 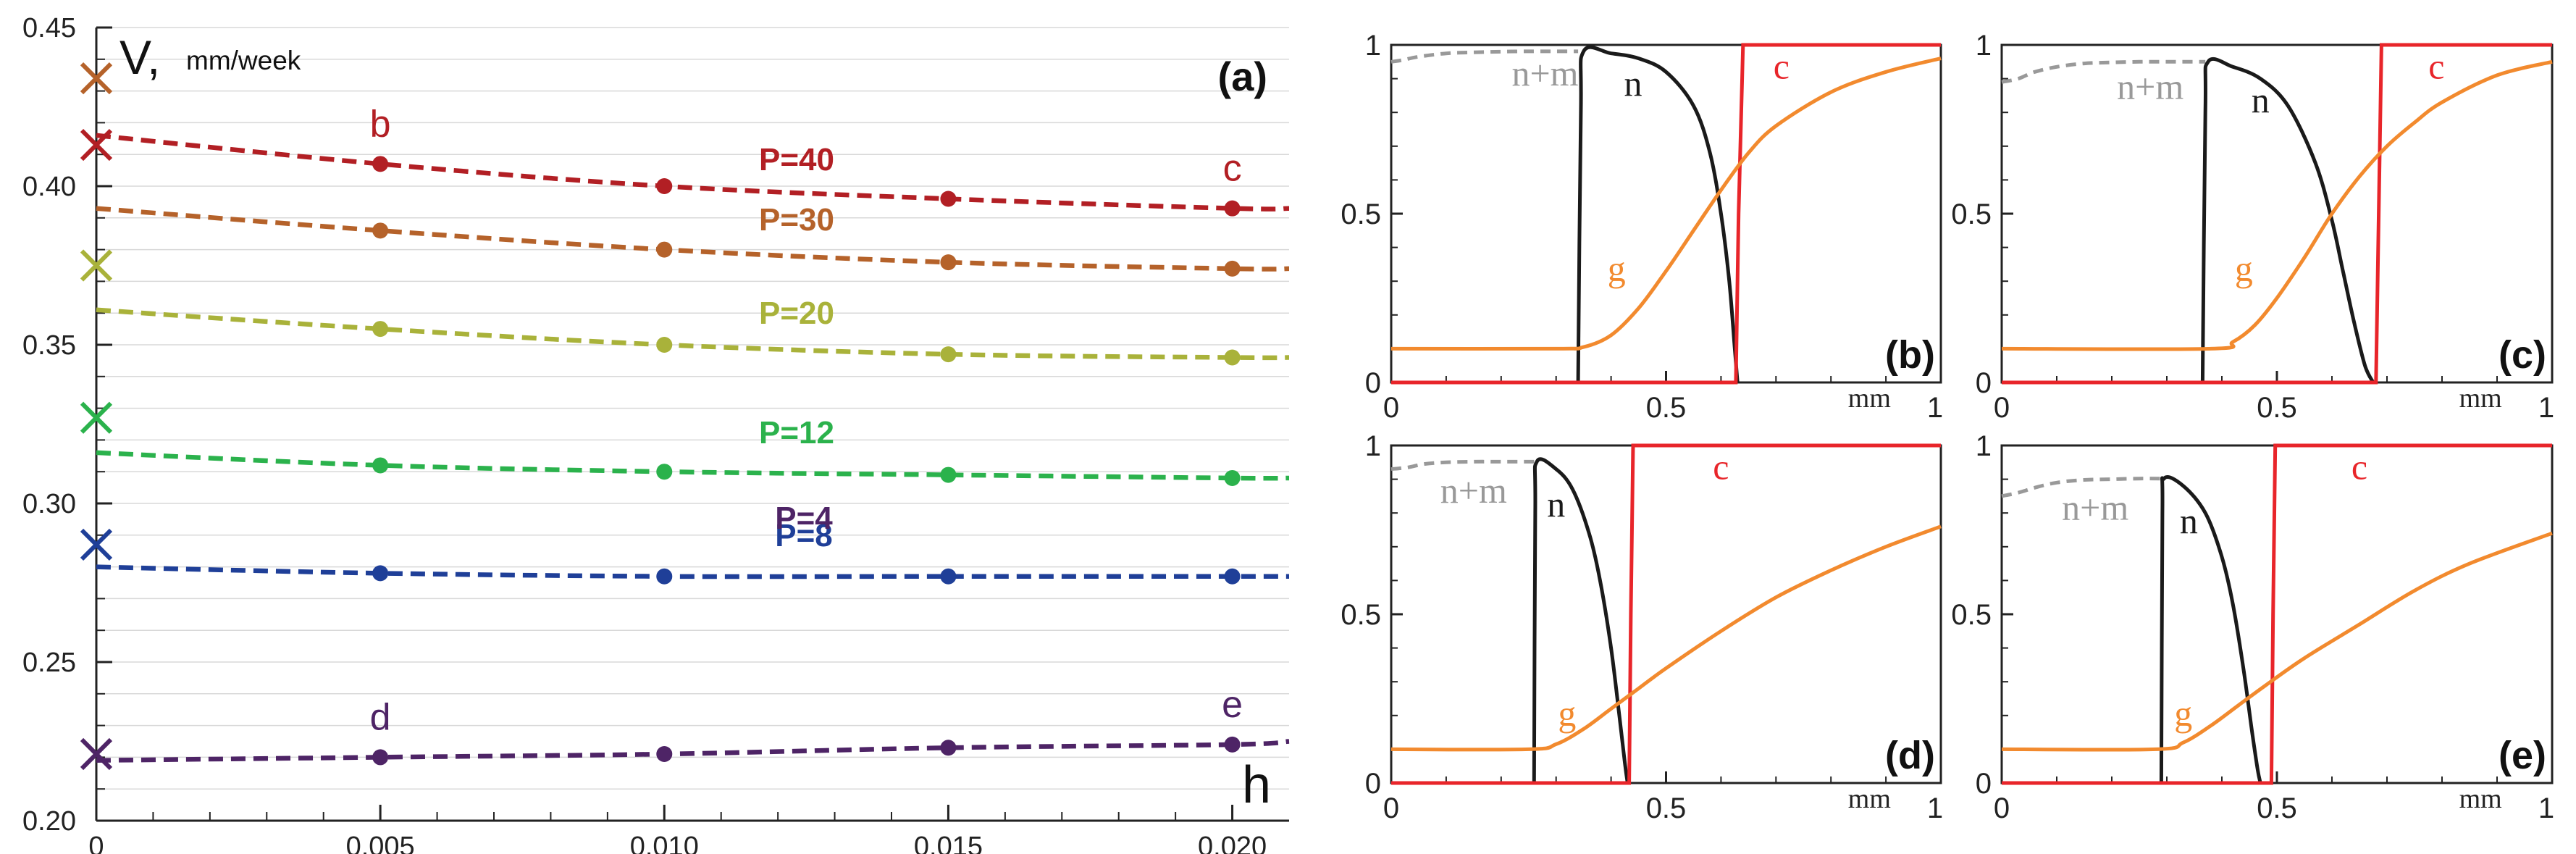 I want to click on y-tick-label: 0.30, so click(x=49, y=504).